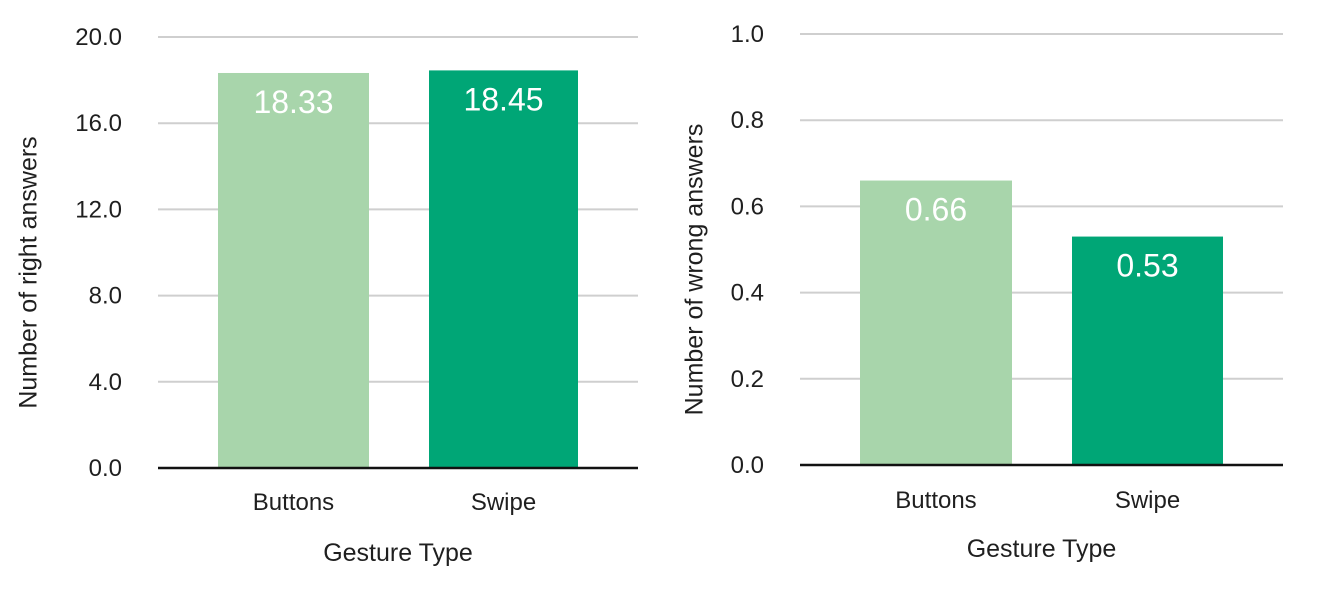  What do you see at coordinates (398, 553) in the screenshot?
I see `right-x-axis-title: Gesture Type` at bounding box center [398, 553].